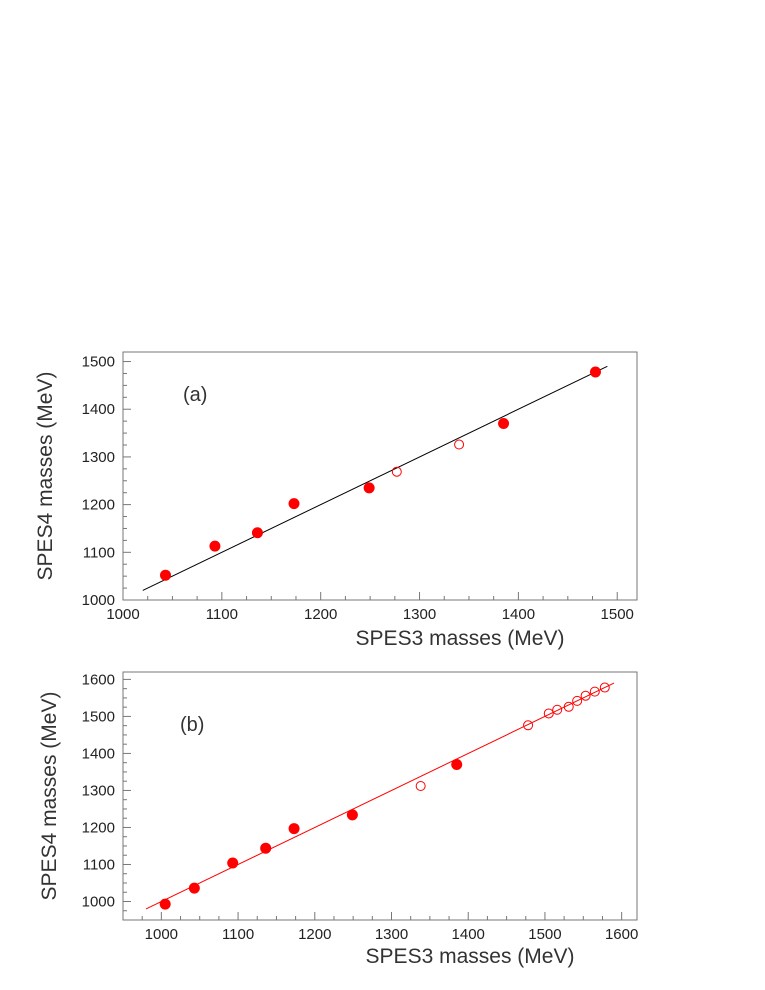  Describe the element at coordinates (460, 638) in the screenshot. I see `x-axis-label-a: SPES3 masses (MeV)` at that location.